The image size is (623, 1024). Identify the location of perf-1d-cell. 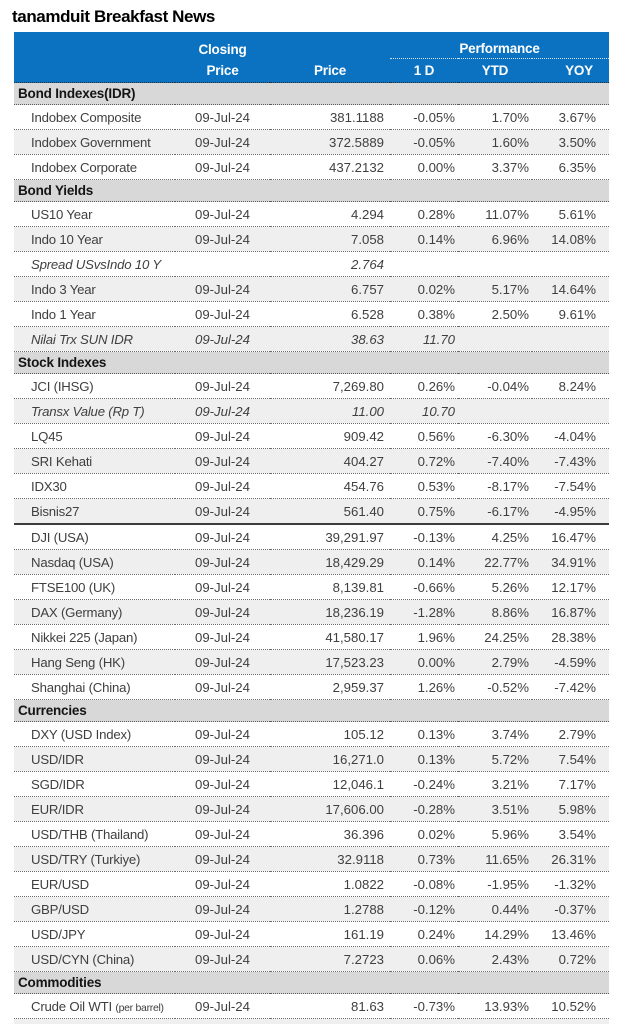
(424, 264).